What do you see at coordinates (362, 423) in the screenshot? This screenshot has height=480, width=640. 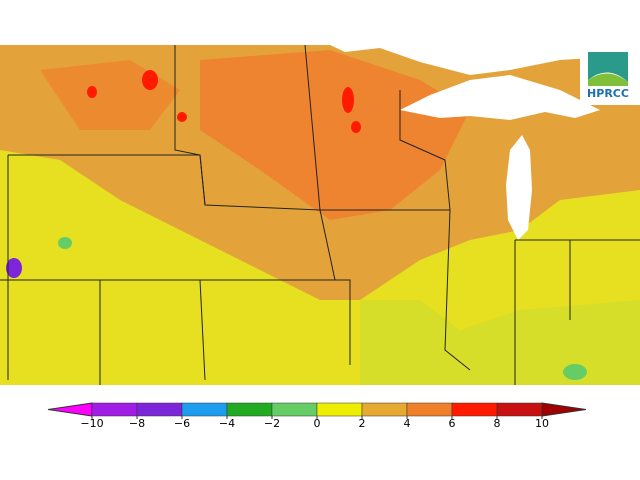 I see `tick-label: 2` at bounding box center [362, 423].